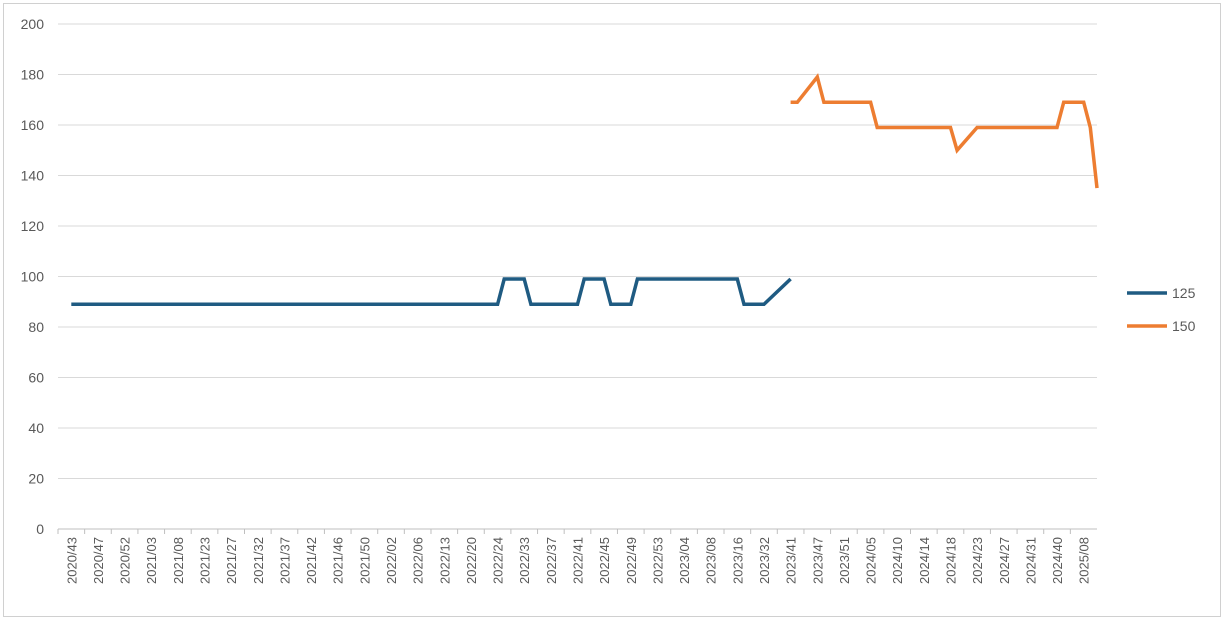 The image size is (1226, 622). I want to click on y-tick-label: 40, so click(36, 428).